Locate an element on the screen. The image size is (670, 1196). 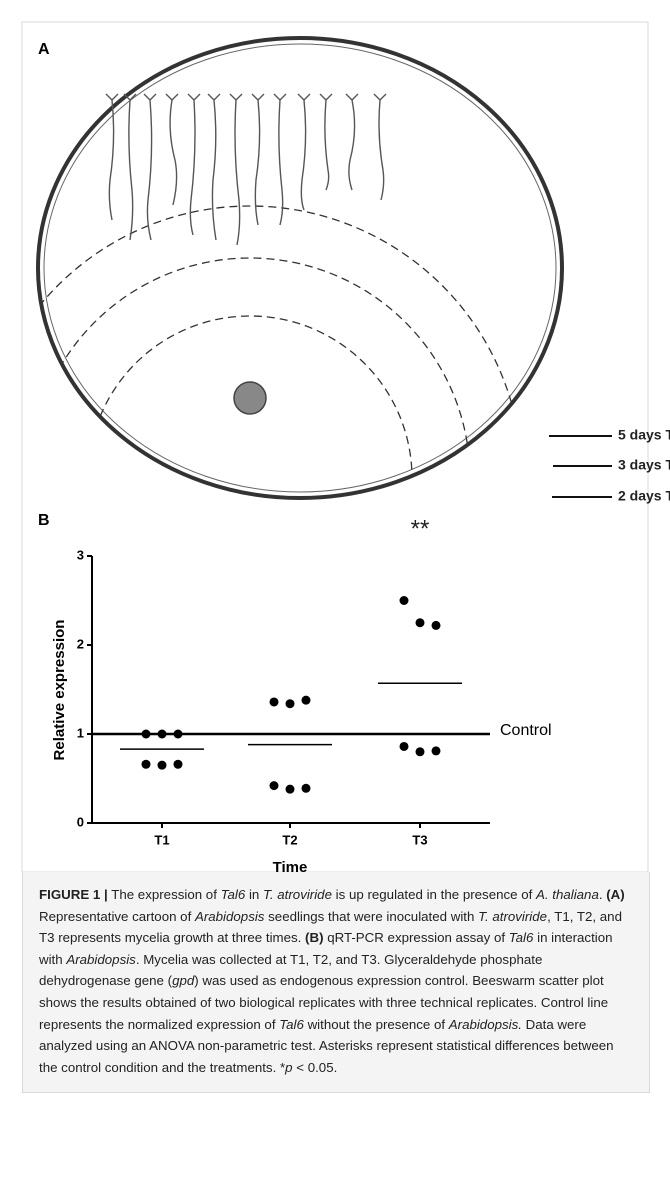
caption-run: Arabidopsis. is located at coordinates (485, 1024).